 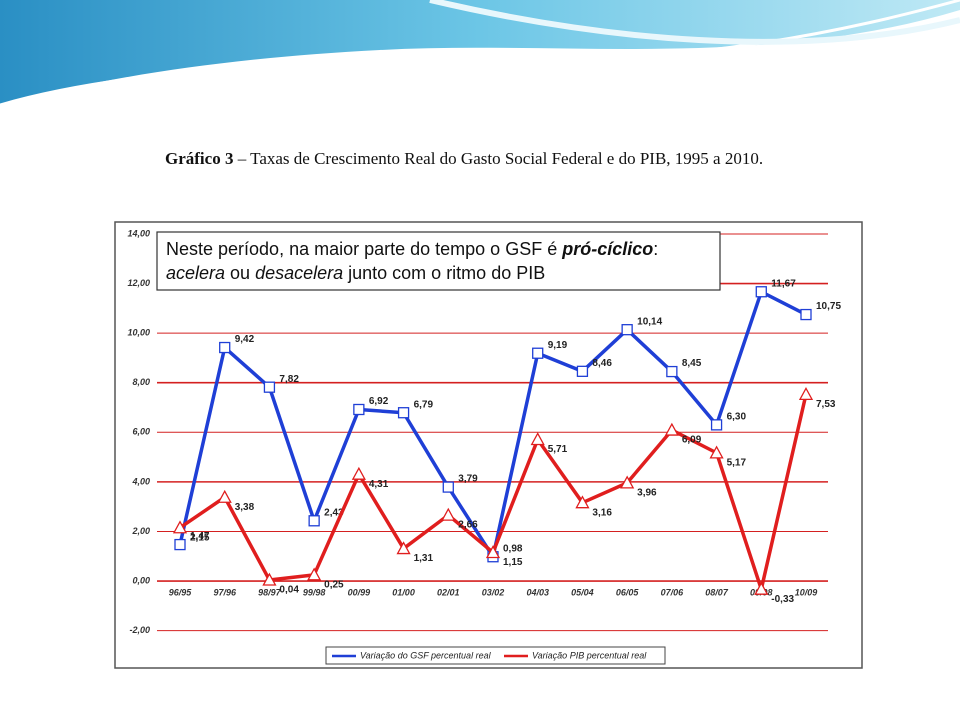 What do you see at coordinates (468, 525) in the screenshot?
I see `value-label: 2,66` at bounding box center [468, 525].